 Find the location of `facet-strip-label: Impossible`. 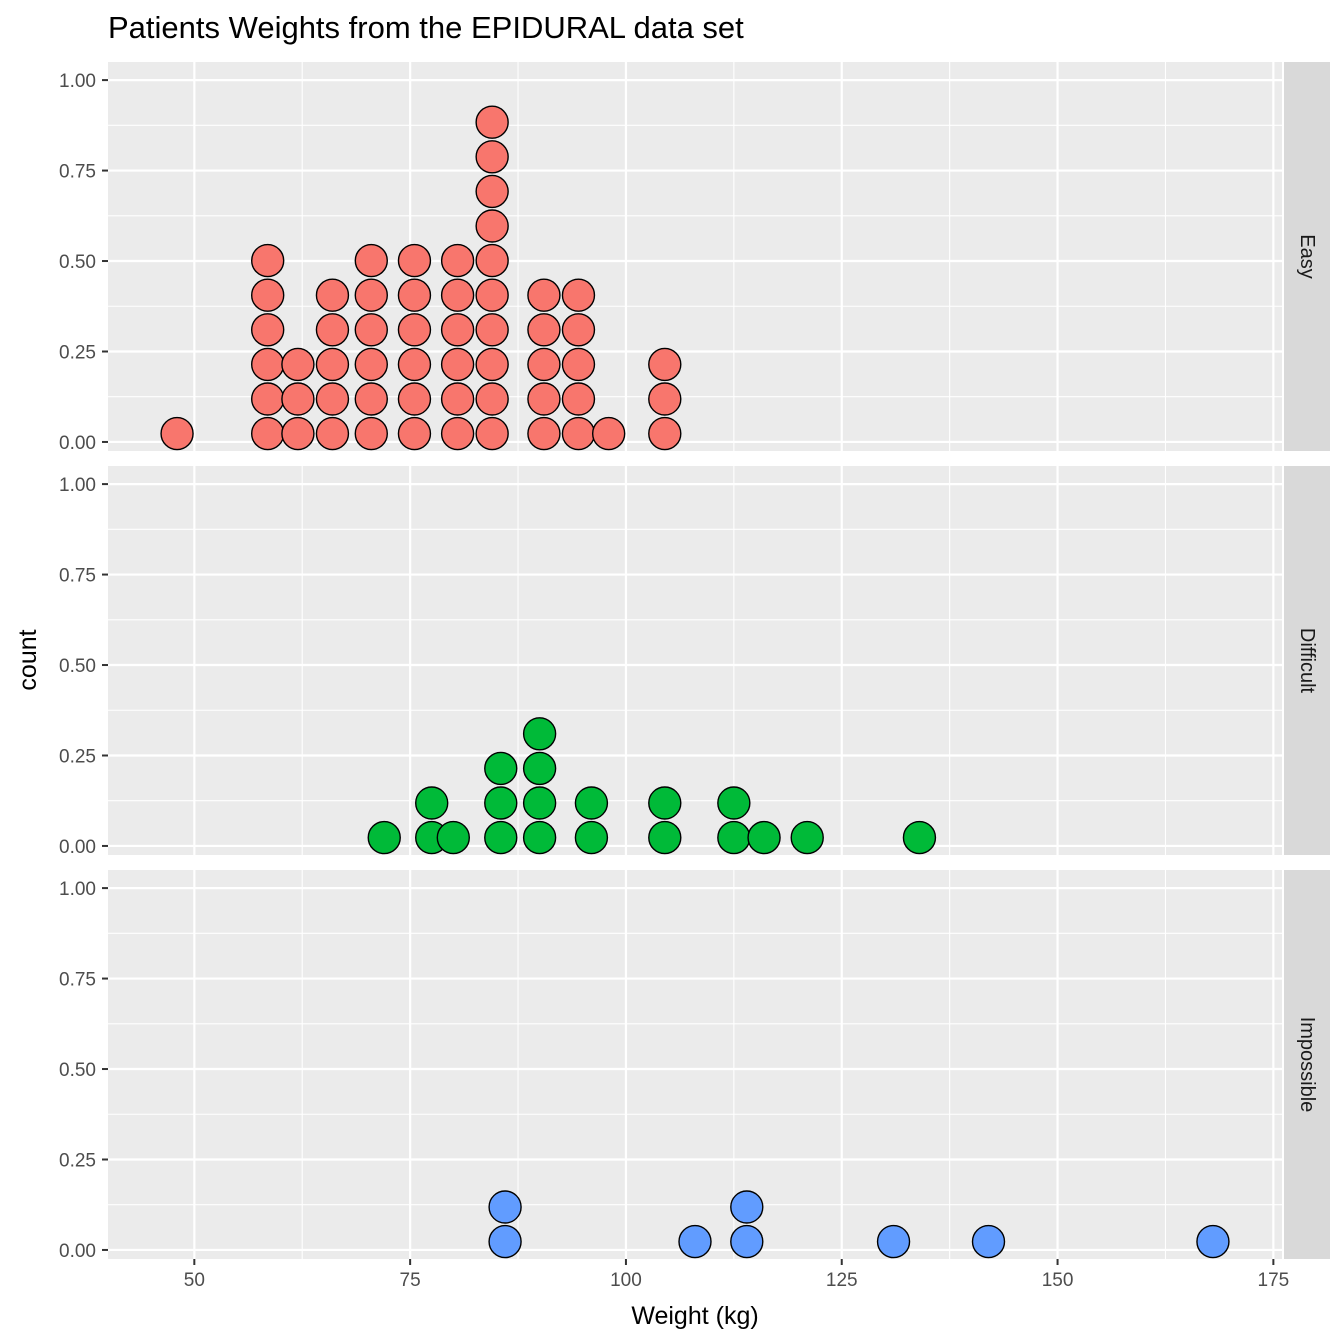

facet-strip-label: Impossible is located at coordinates (1307, 1065).